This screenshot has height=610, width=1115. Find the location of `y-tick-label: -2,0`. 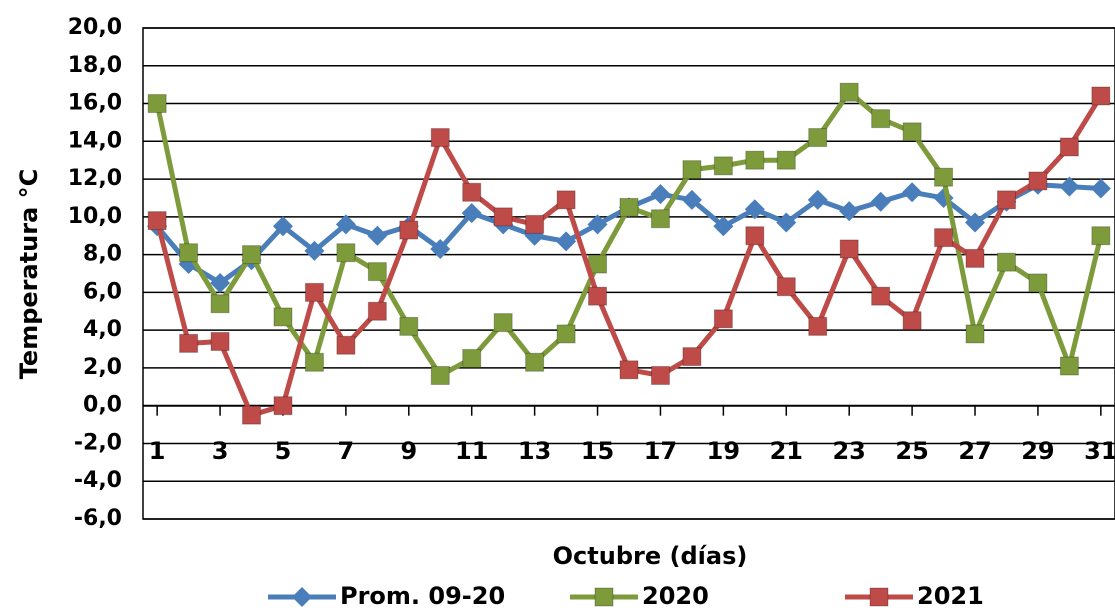

y-tick-label: -2,0 is located at coordinates (98, 442).